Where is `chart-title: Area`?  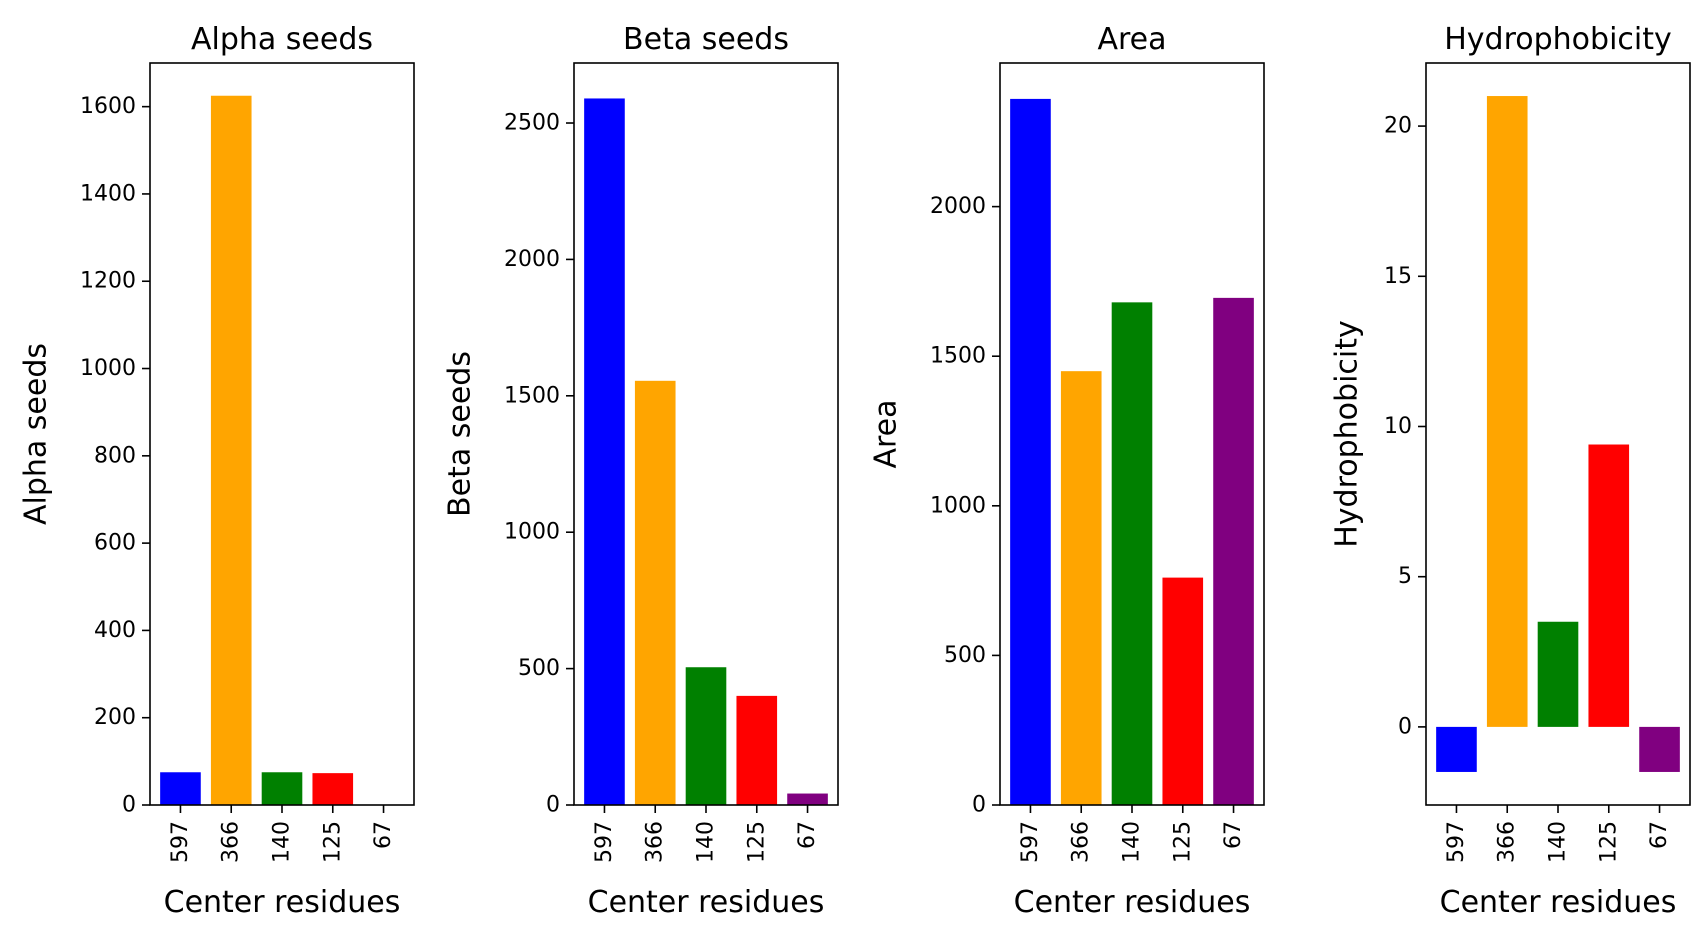 chart-title: Area is located at coordinates (1131, 39).